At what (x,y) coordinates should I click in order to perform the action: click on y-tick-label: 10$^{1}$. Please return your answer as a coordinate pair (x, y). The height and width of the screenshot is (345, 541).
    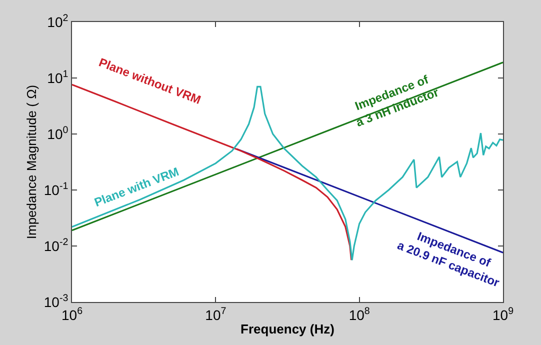
    Looking at the image, I should click on (57, 77).